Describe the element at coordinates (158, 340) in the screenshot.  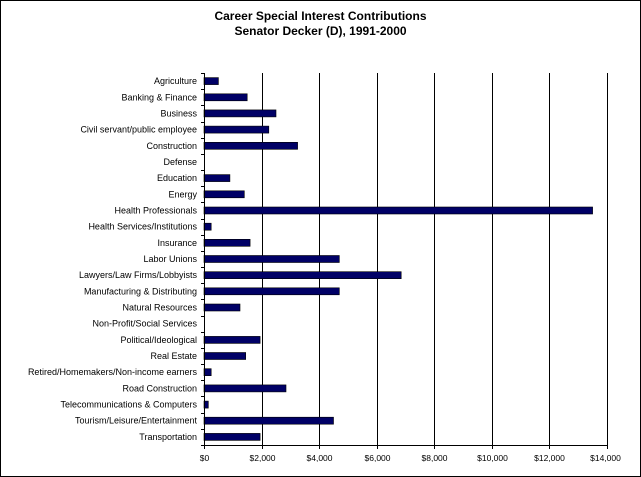
I see `category-label: Political/Ideological` at that location.